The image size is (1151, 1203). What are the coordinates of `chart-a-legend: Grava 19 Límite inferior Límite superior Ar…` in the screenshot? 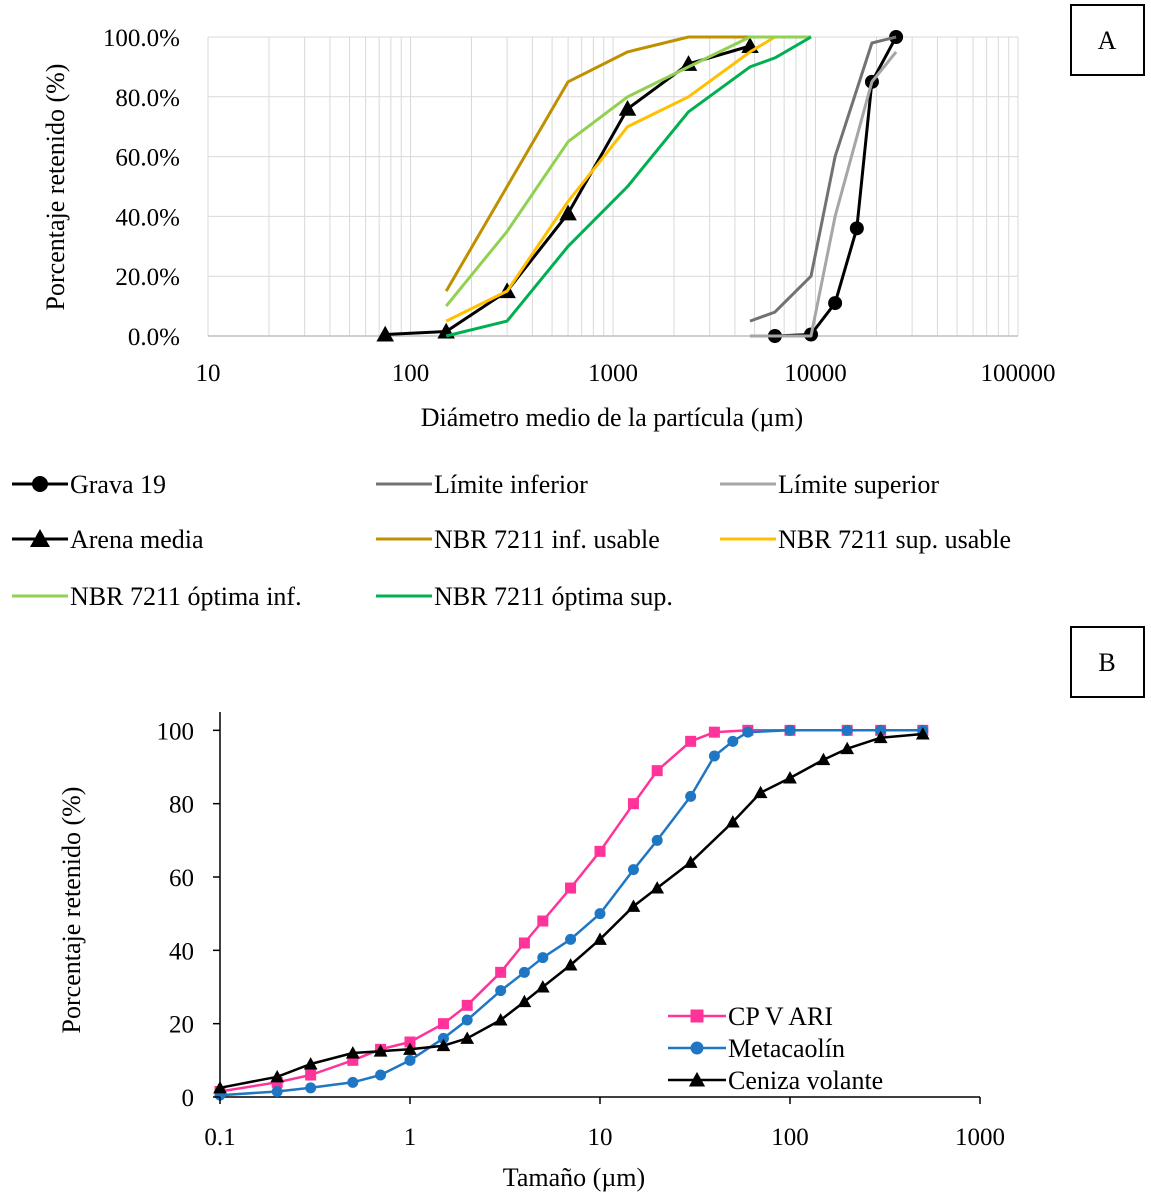 It's located at (511, 540).